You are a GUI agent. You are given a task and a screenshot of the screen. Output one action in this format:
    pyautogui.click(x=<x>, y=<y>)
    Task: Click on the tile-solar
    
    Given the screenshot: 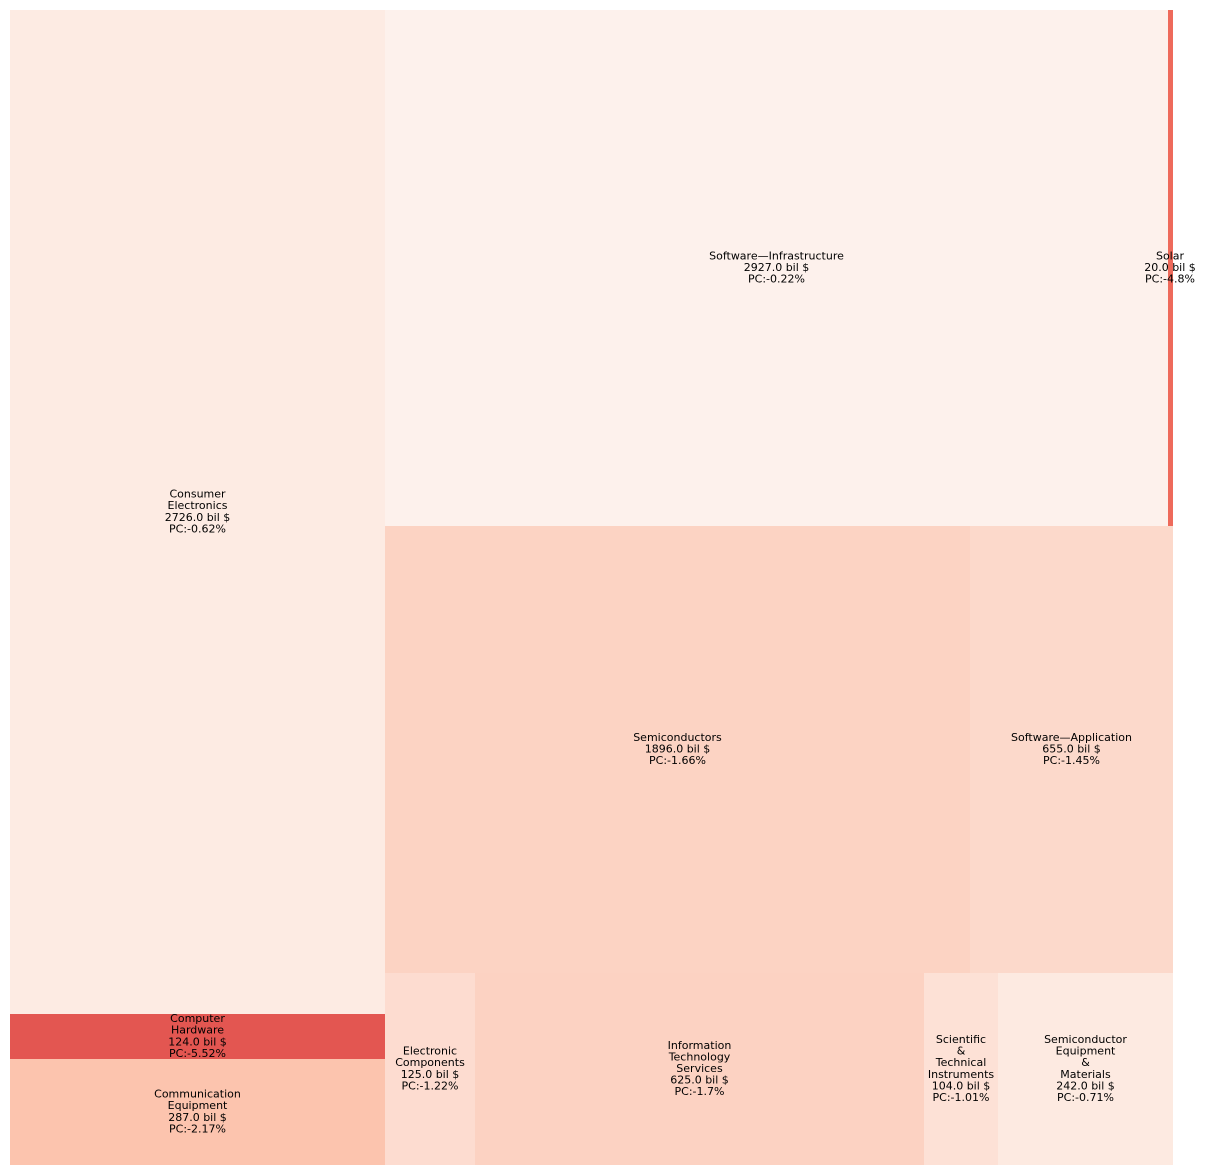 What is the action you would take?
    pyautogui.click(x=1170, y=268)
    